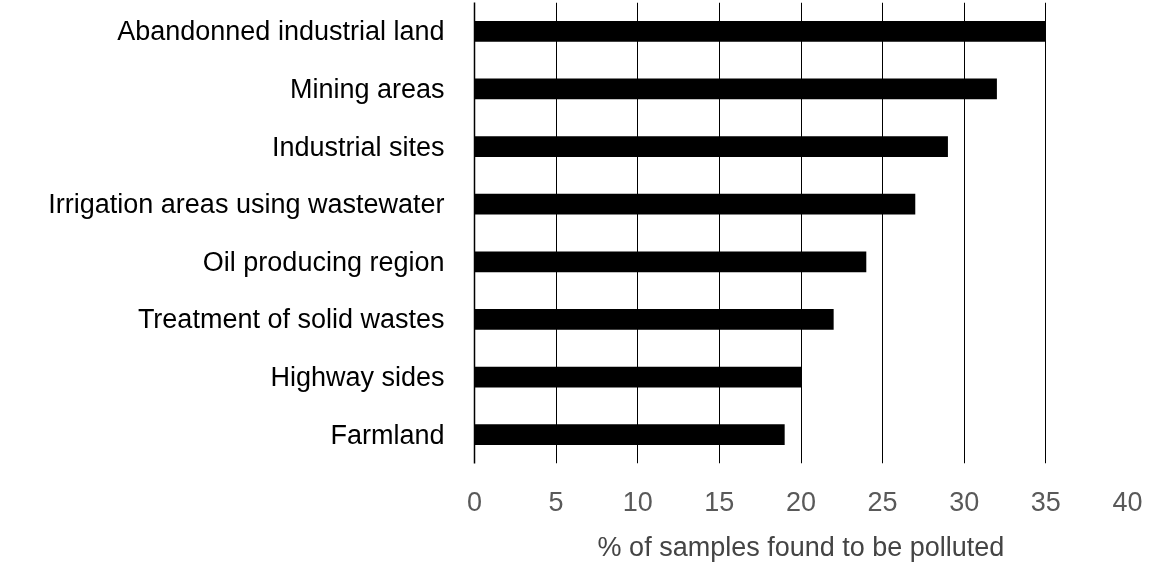 This screenshot has height=569, width=1151. I want to click on x-tick-label: 40, so click(1127, 501).